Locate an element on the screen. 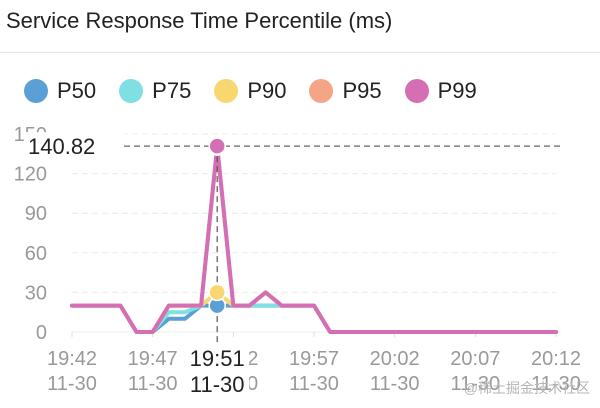  legend-swatch-p90 is located at coordinates (226, 91).